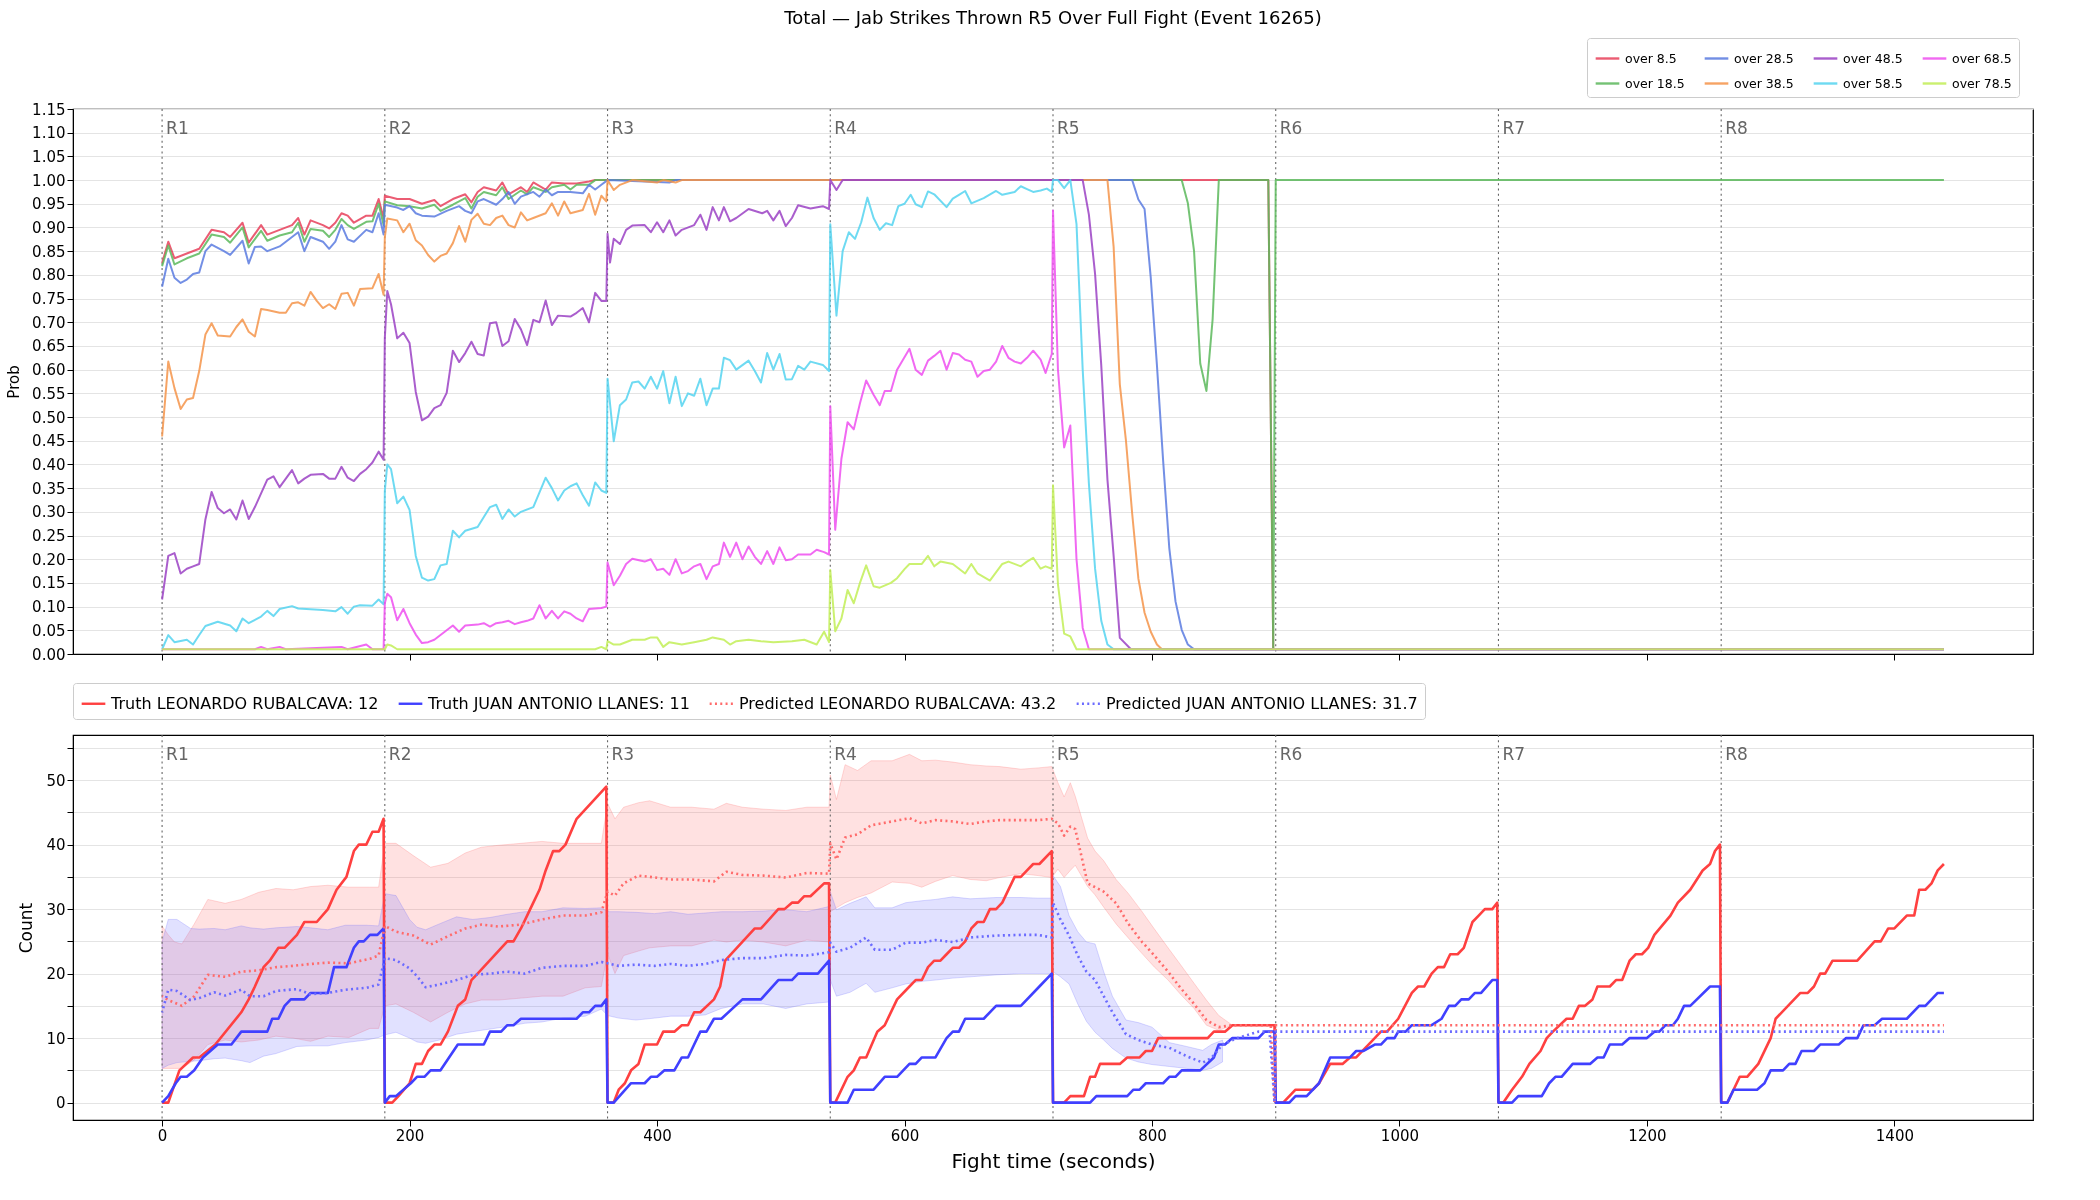 Image resolution: width=2100 pixels, height=1200 pixels. What do you see at coordinates (49, 133) in the screenshot?
I see `y-tick-label: 1.10` at bounding box center [49, 133].